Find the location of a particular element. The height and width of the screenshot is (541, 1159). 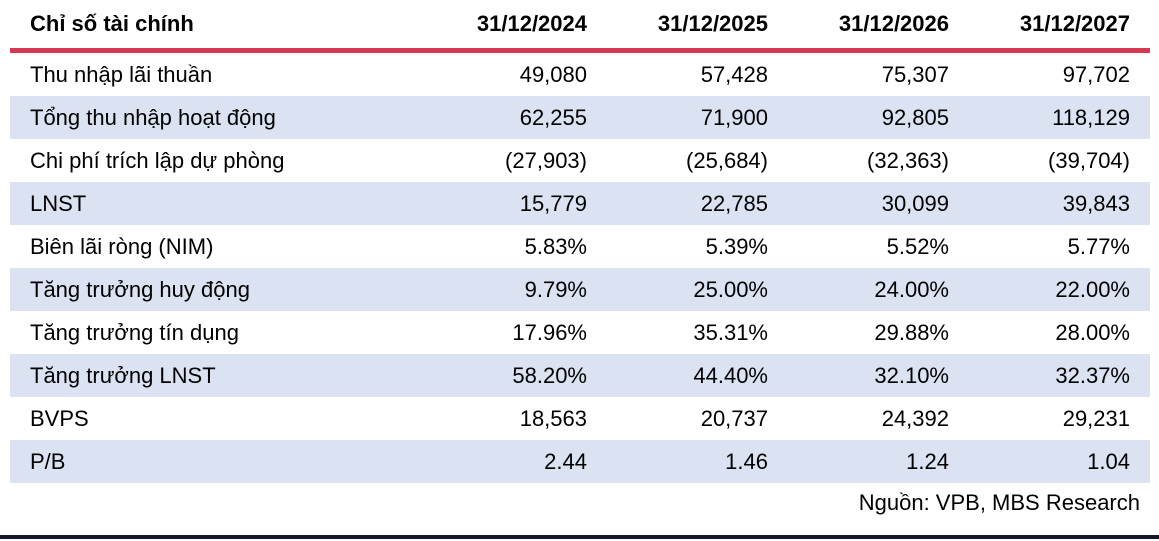

cell-value: 22.00% is located at coordinates (1092, 289).